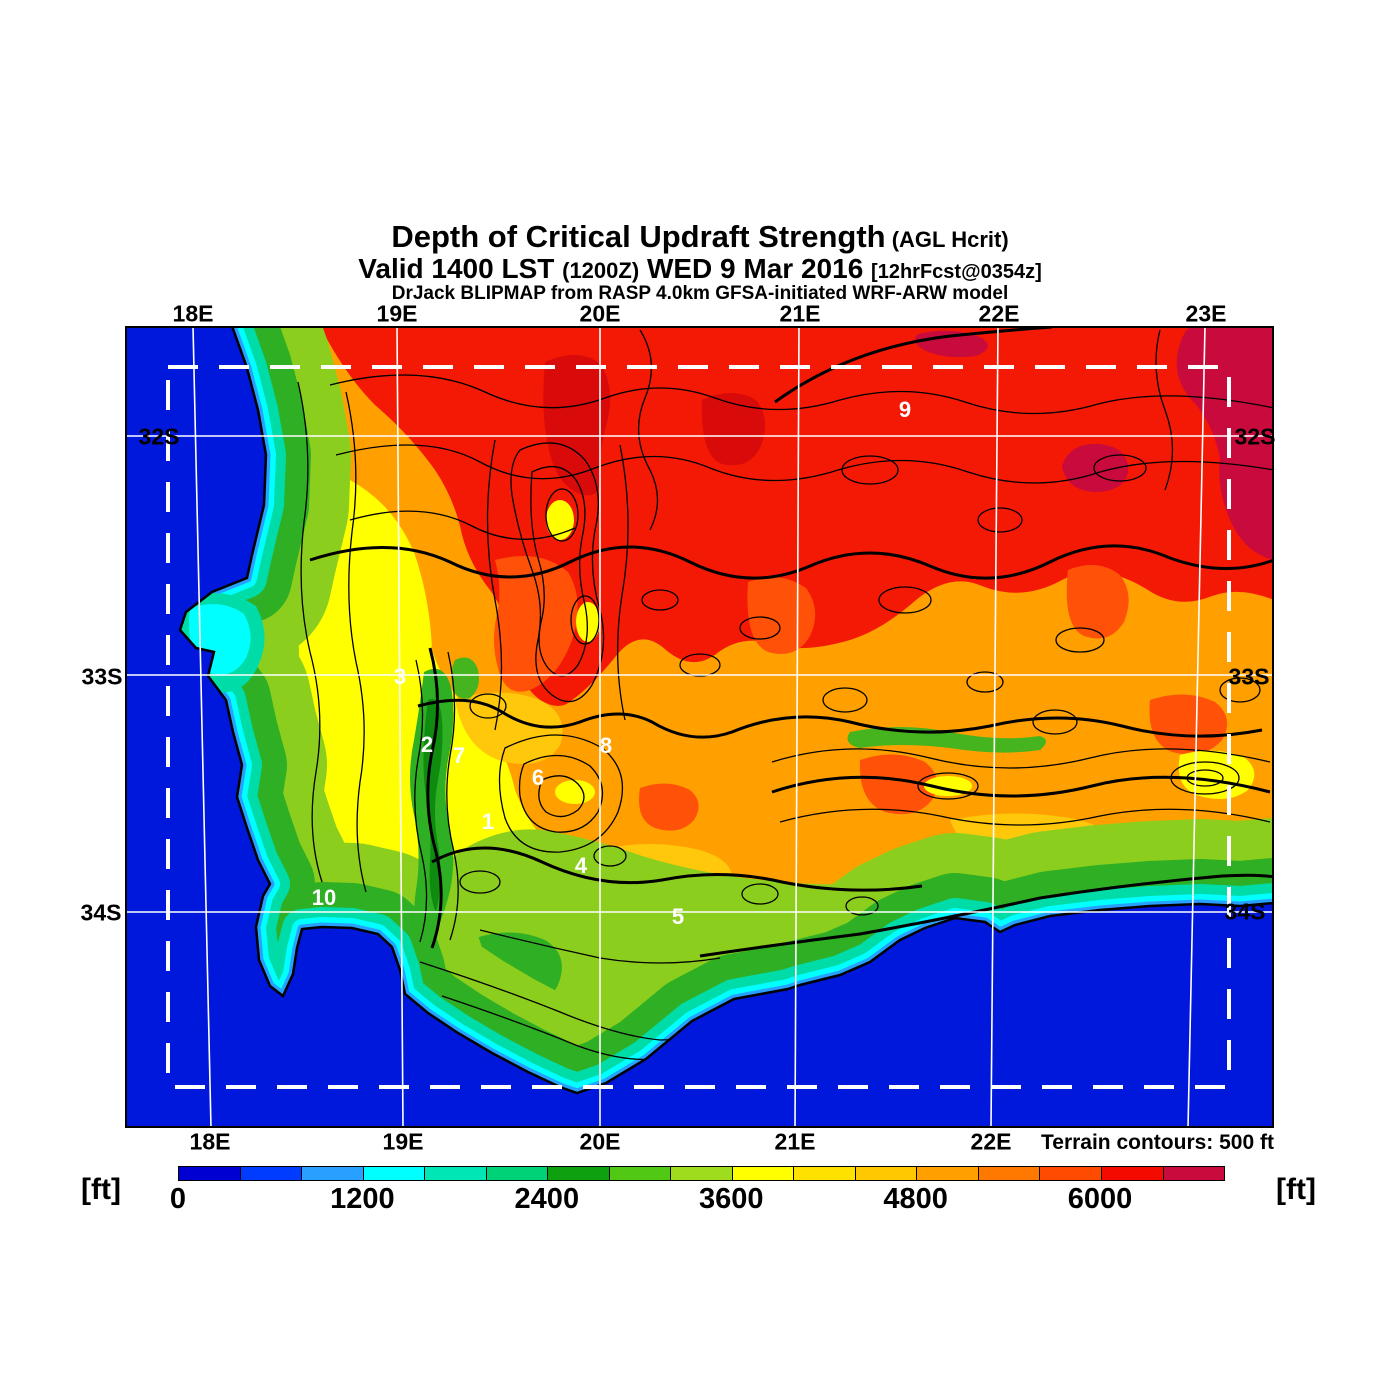 This screenshot has height=1400, width=1400. What do you see at coordinates (210, 1141) in the screenshot?
I see `axis-label-bottom: 18E` at bounding box center [210, 1141].